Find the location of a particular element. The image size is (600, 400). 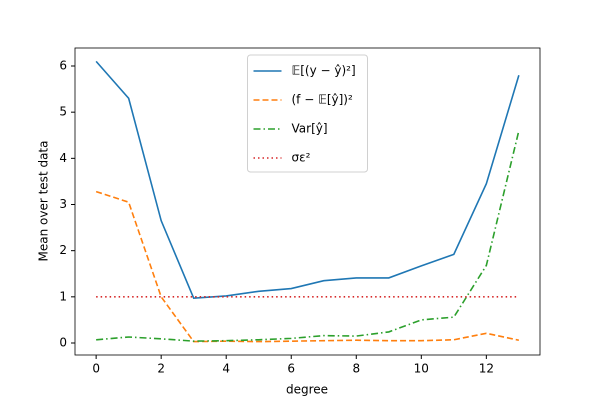

x-tick-label: 12 is located at coordinates (486, 369).